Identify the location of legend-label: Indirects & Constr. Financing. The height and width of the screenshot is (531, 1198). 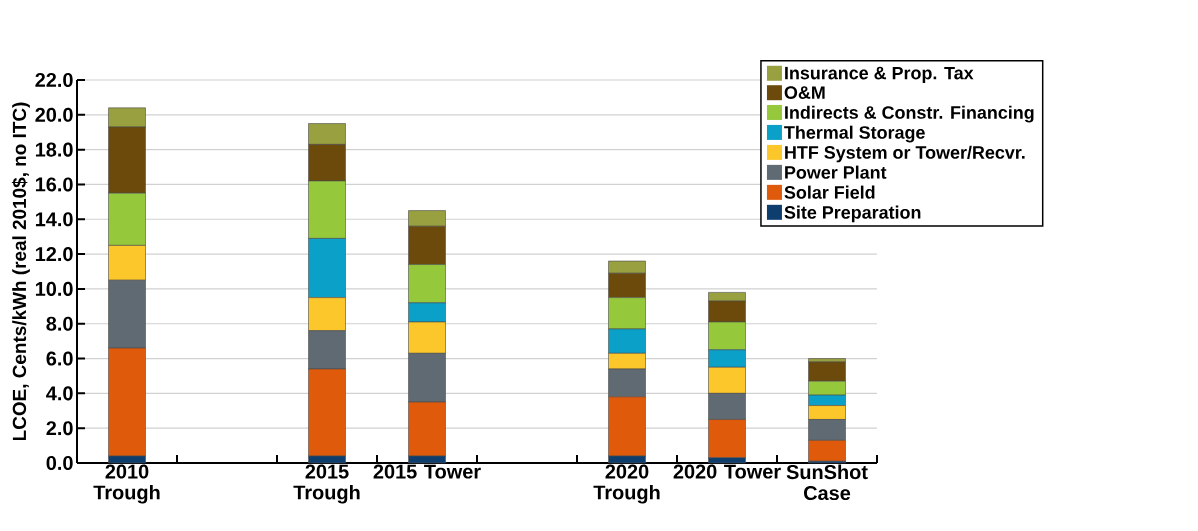
(909, 114).